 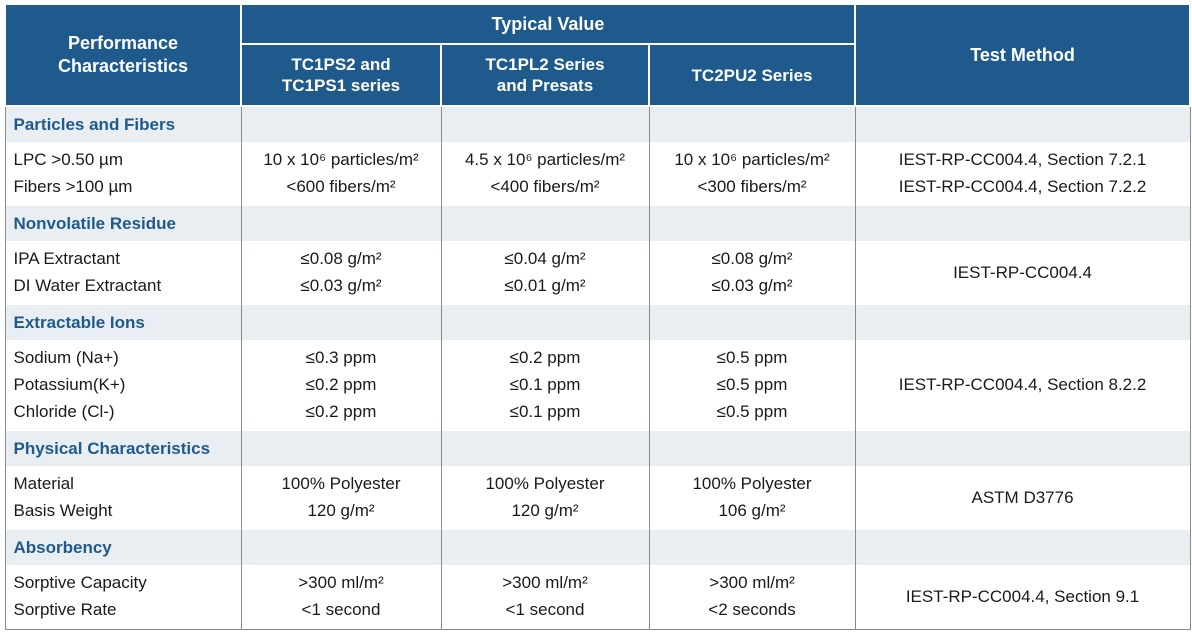 I want to click on value-line: 4.5 x 10⁶ particles/m², so click(x=545, y=159).